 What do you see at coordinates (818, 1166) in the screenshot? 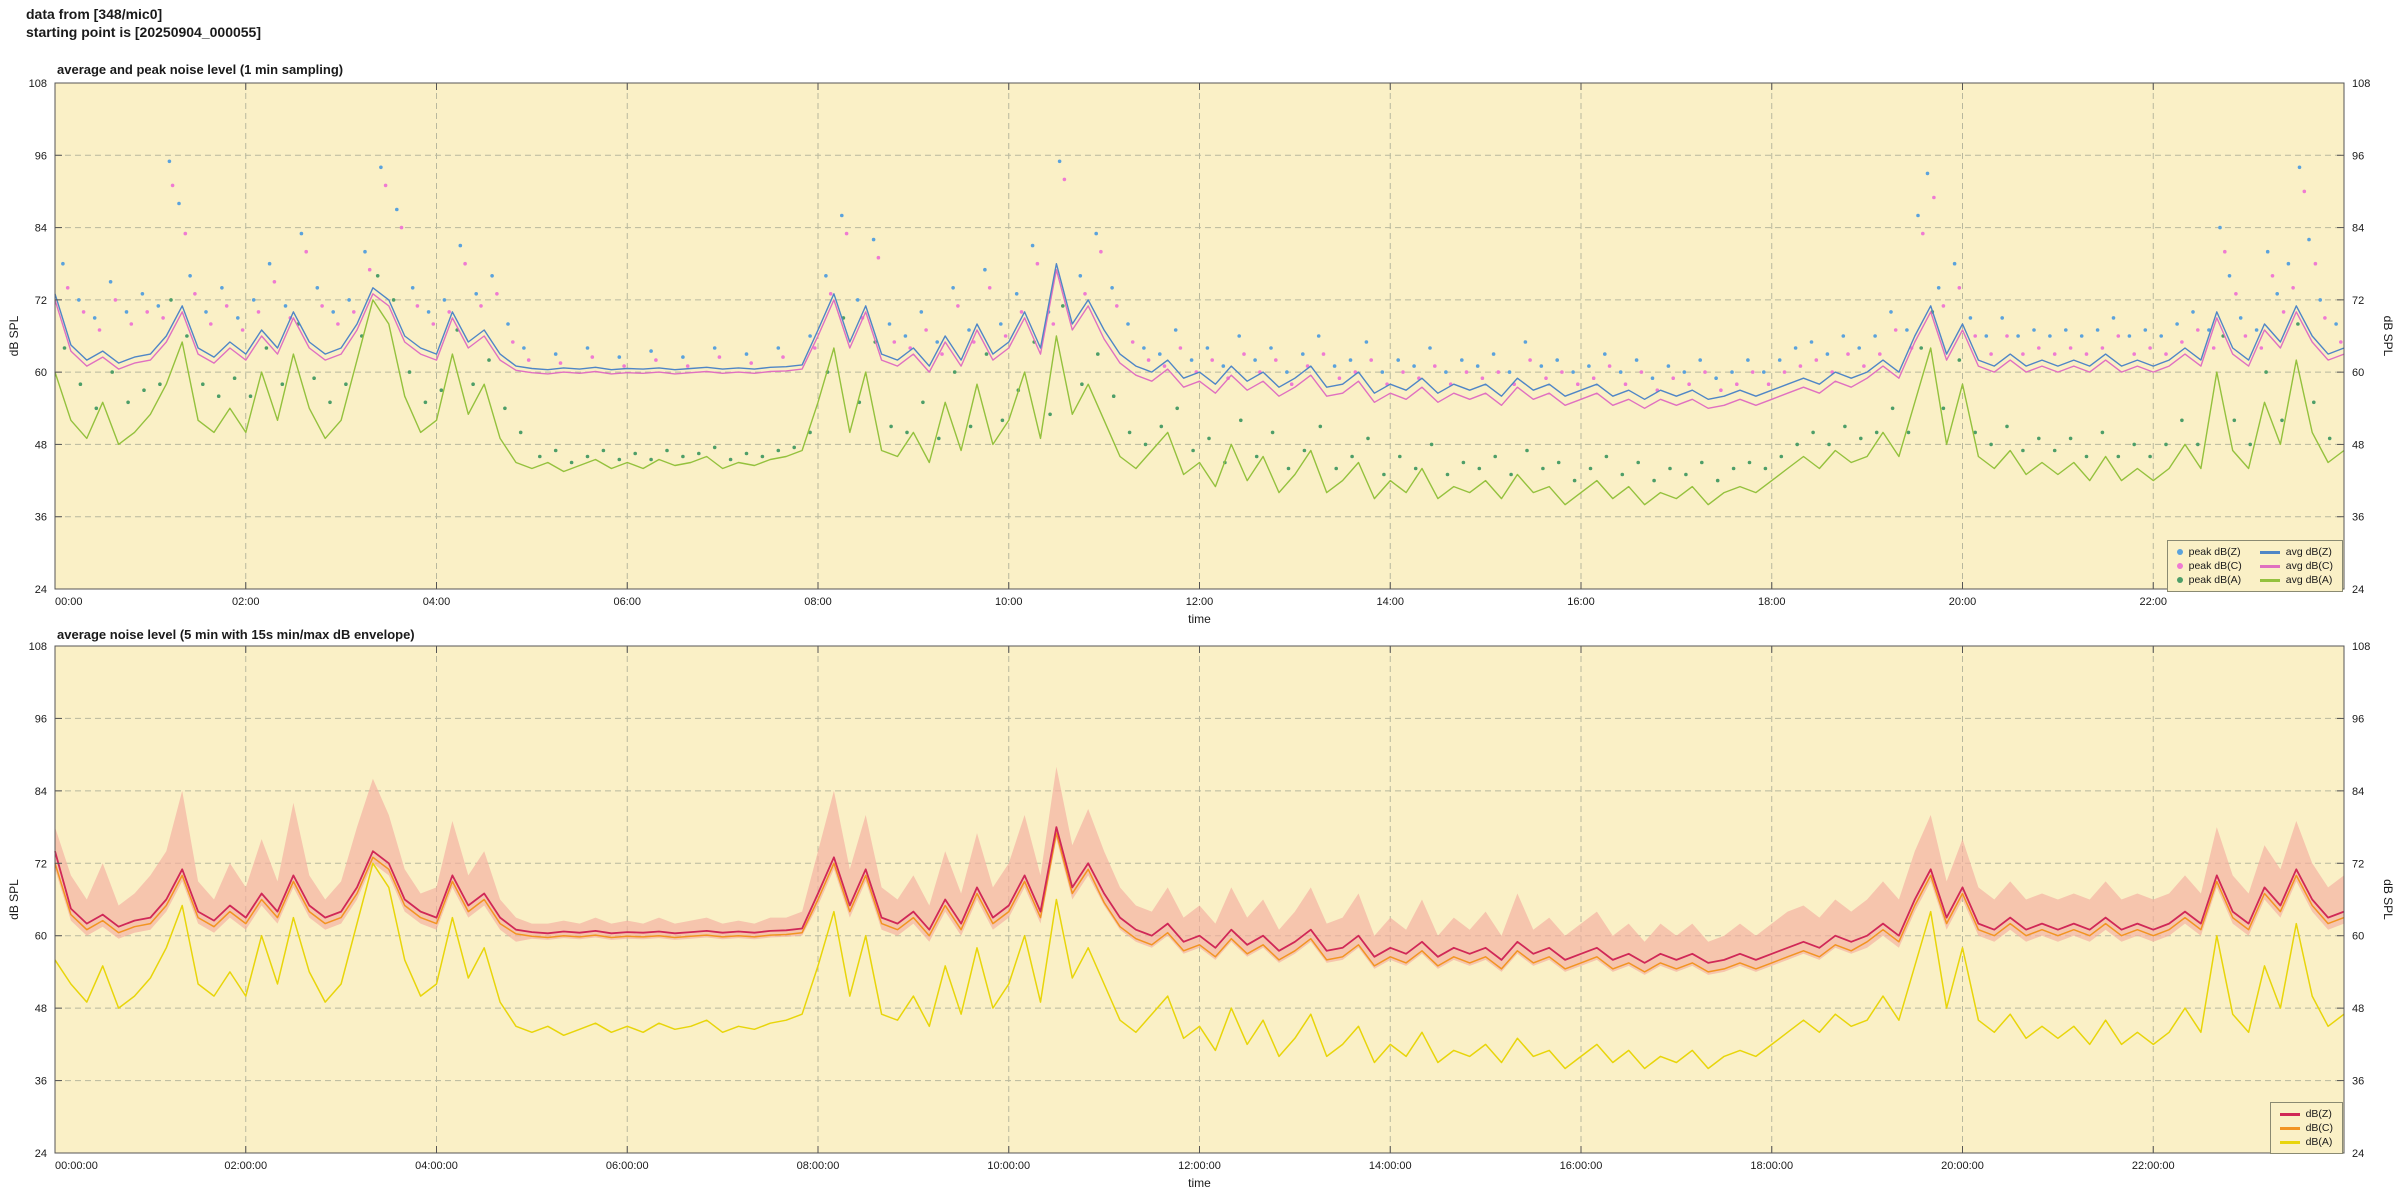
I see `svg-text: 08:00:00` at bounding box center [818, 1166].